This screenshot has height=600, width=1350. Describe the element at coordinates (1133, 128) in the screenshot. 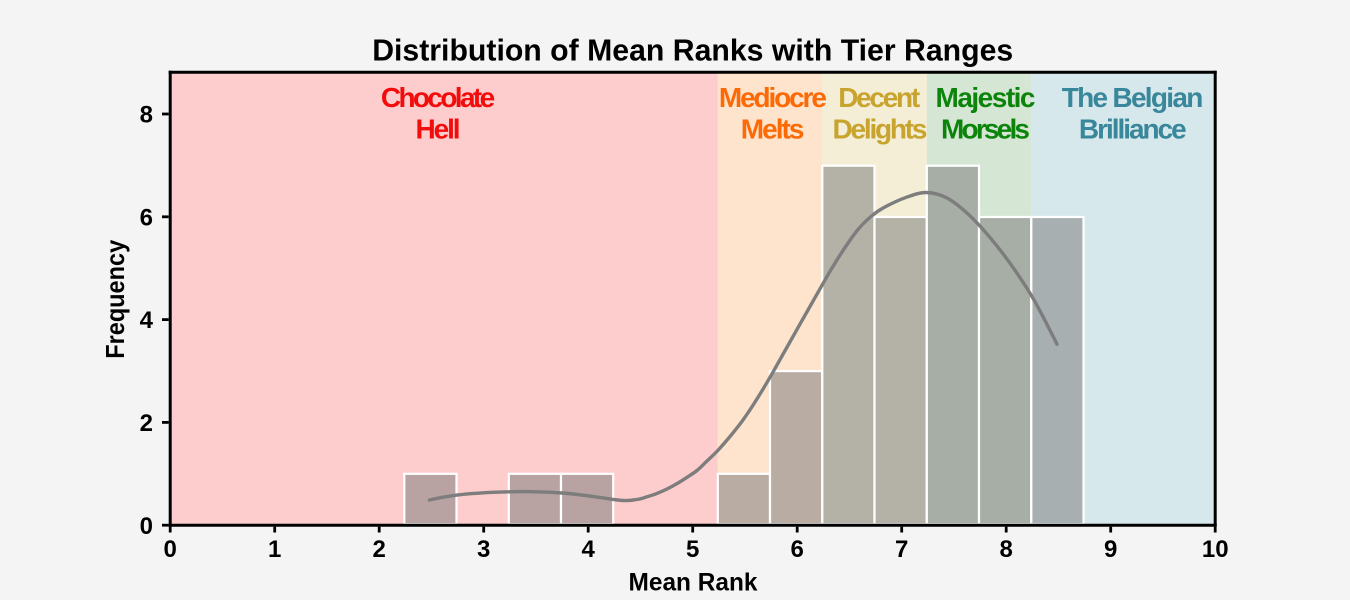

I see `svg-text: Brilliance` at that location.